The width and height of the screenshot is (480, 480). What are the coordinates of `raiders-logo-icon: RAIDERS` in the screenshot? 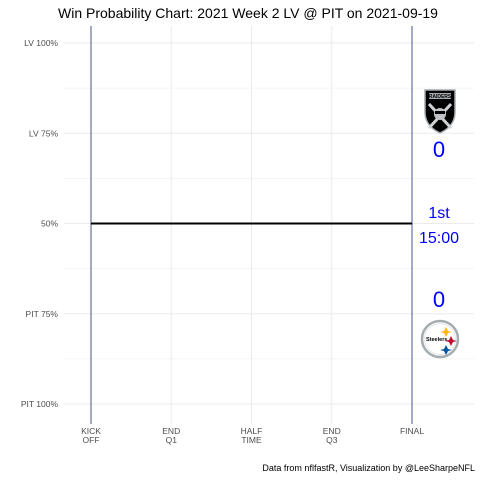 It's located at (440, 111).